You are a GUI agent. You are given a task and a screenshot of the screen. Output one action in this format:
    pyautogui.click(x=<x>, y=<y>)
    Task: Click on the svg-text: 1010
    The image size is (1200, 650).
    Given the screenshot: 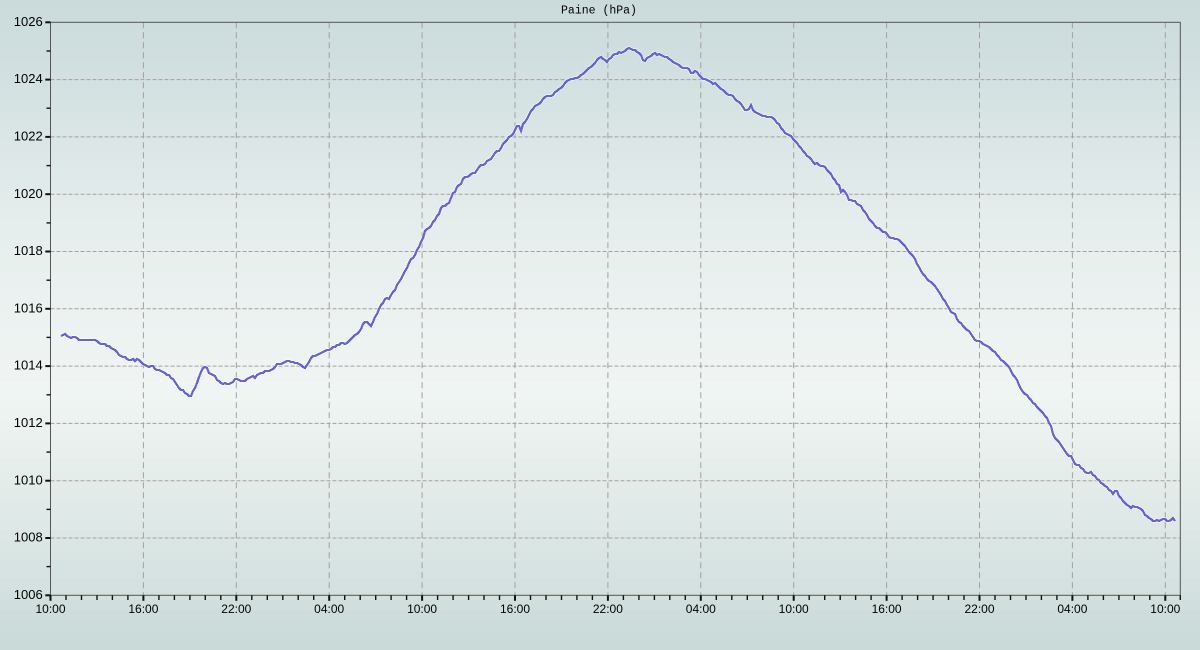 What is the action you would take?
    pyautogui.click(x=28, y=479)
    